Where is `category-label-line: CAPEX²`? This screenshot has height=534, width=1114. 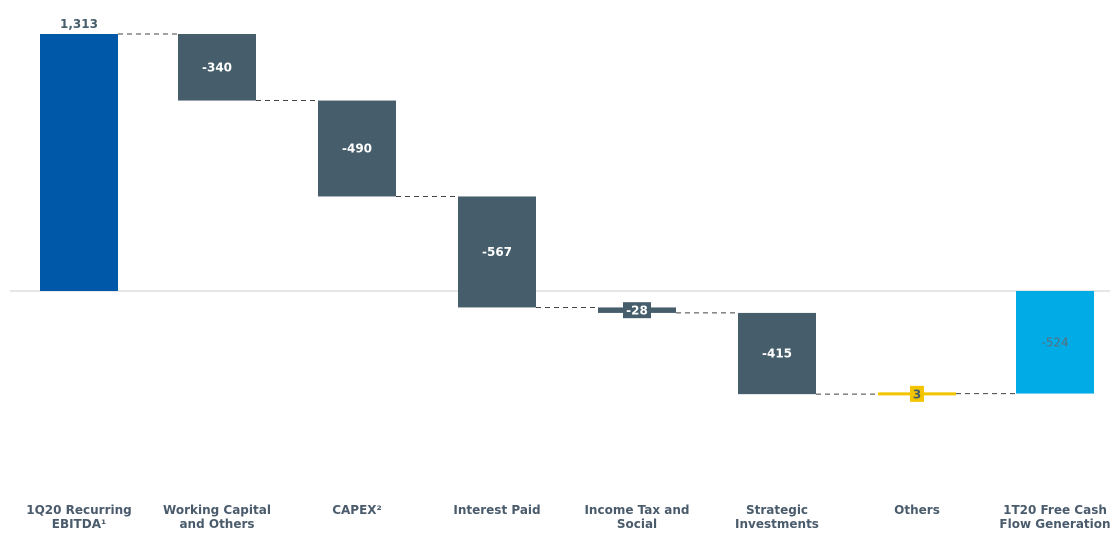 category-label-line: CAPEX² is located at coordinates (357, 510).